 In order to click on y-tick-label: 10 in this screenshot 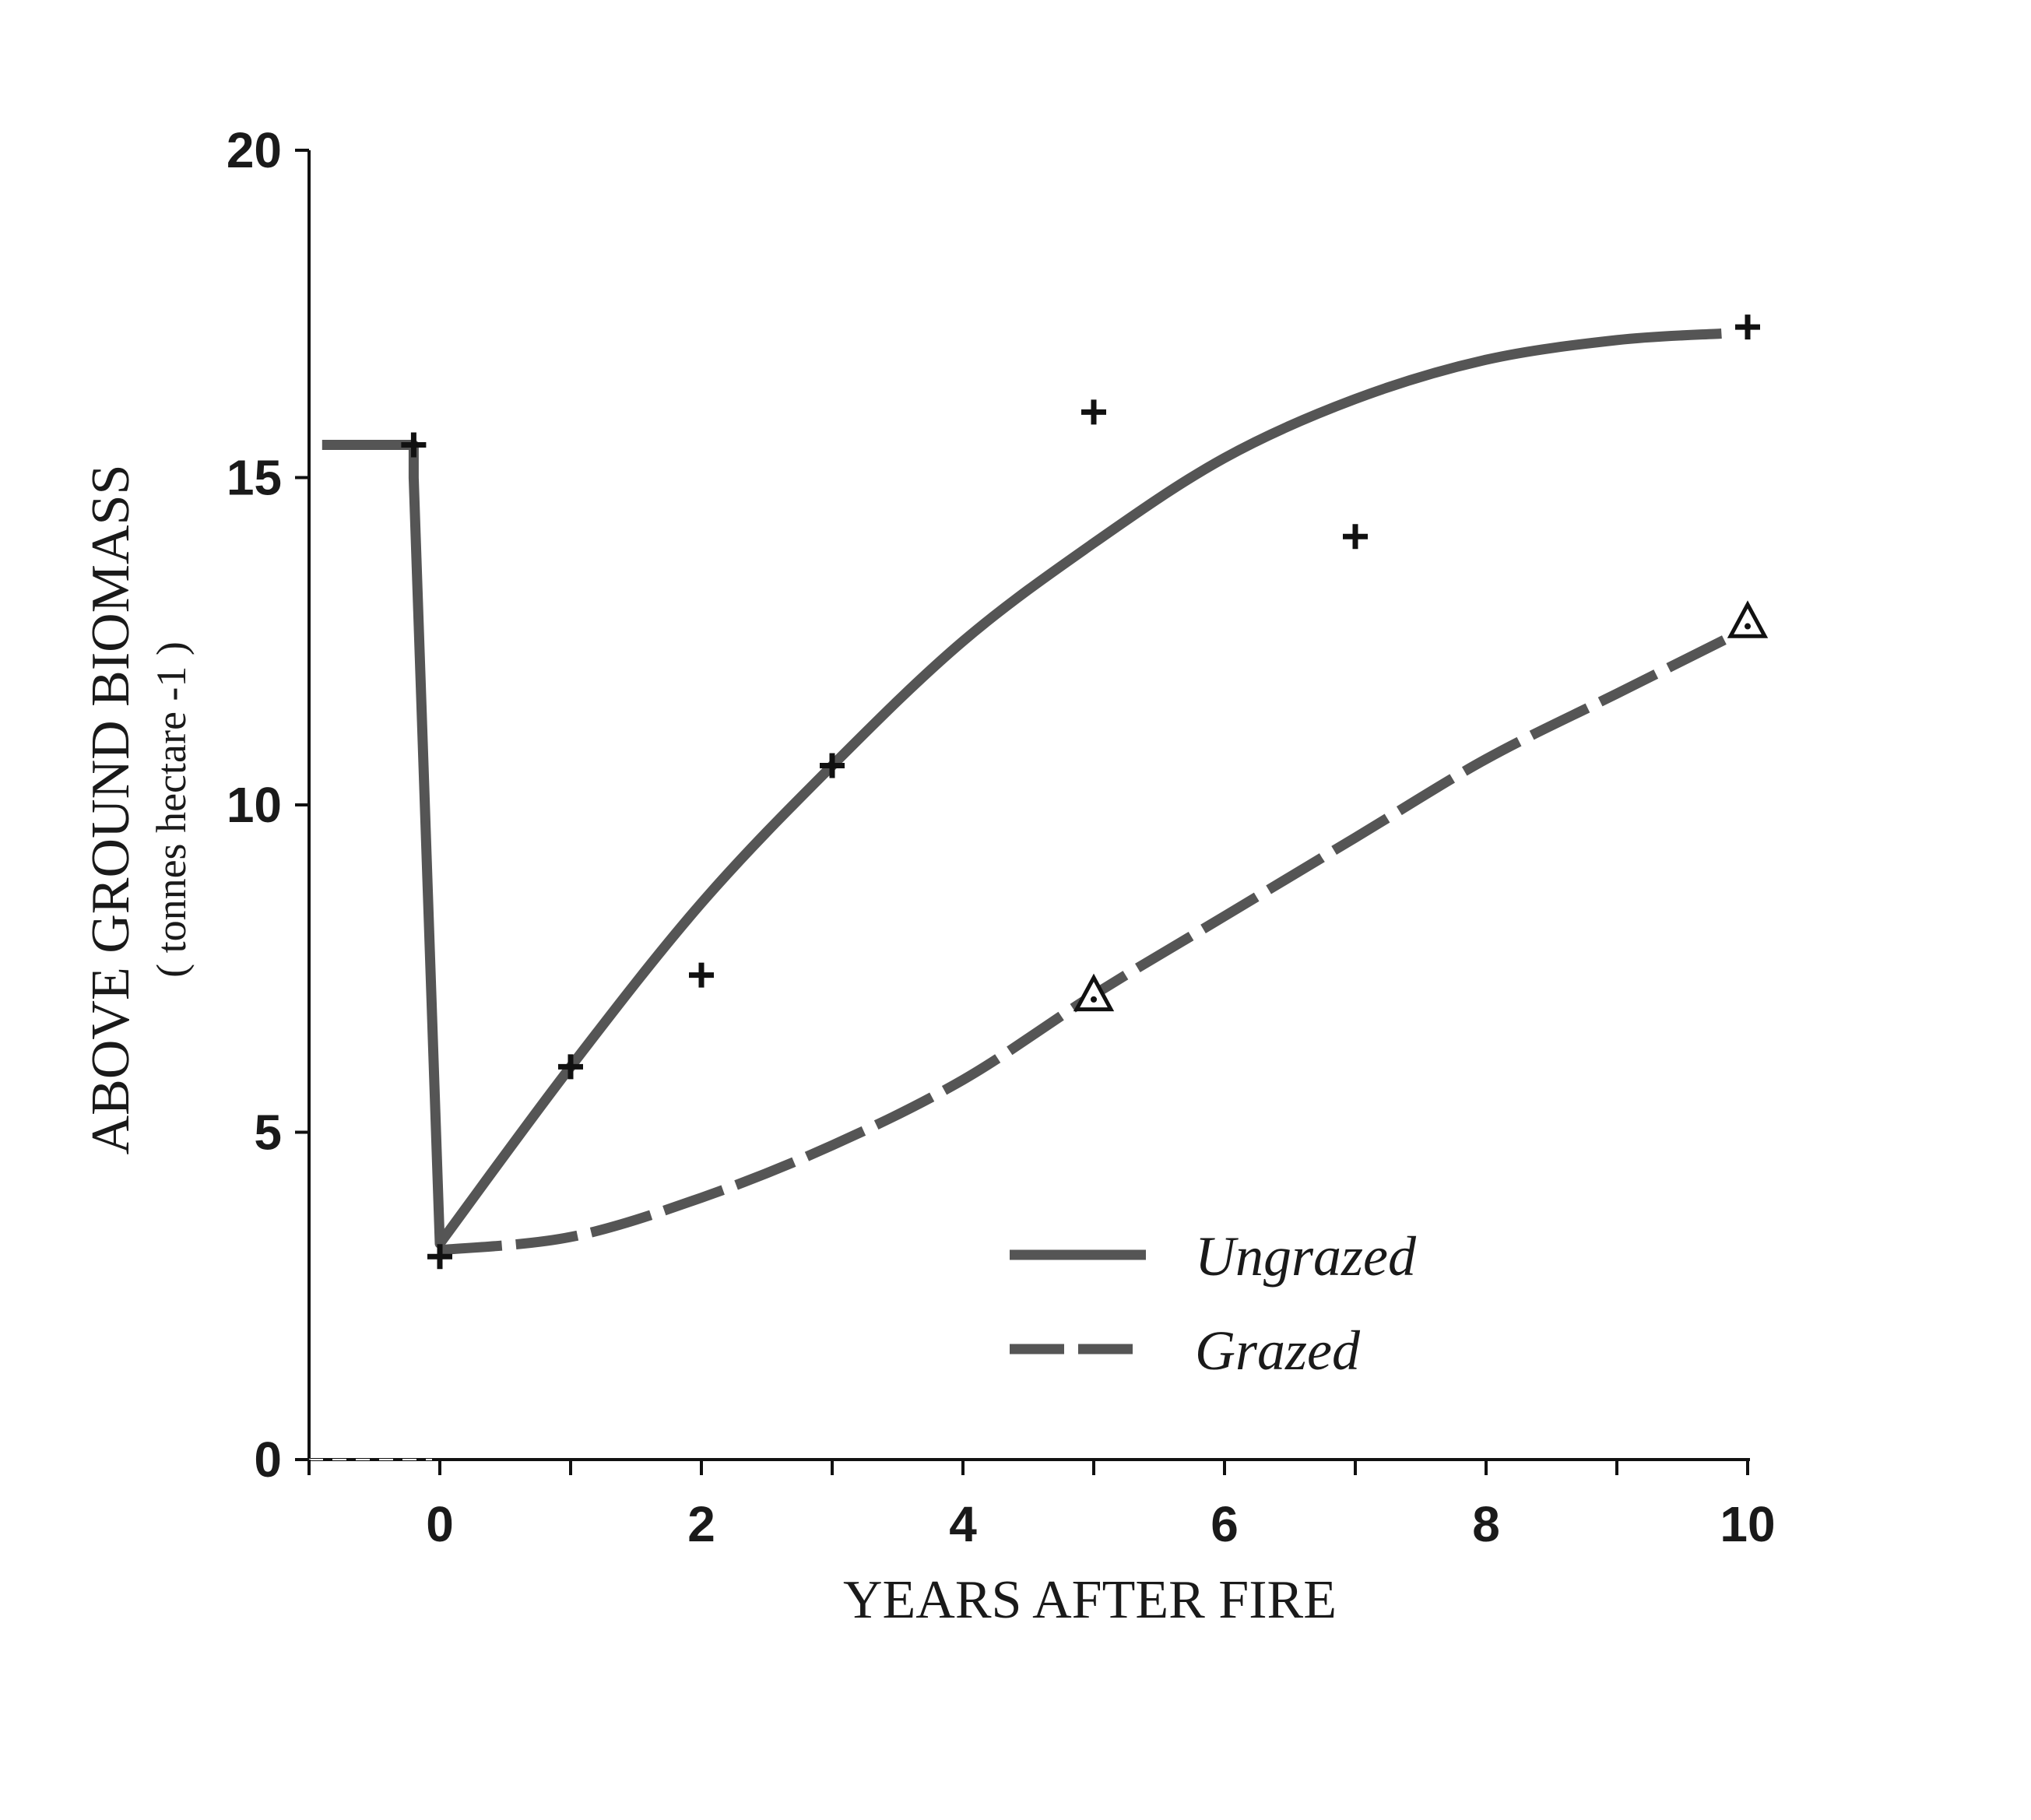, I will do `click(254, 805)`.